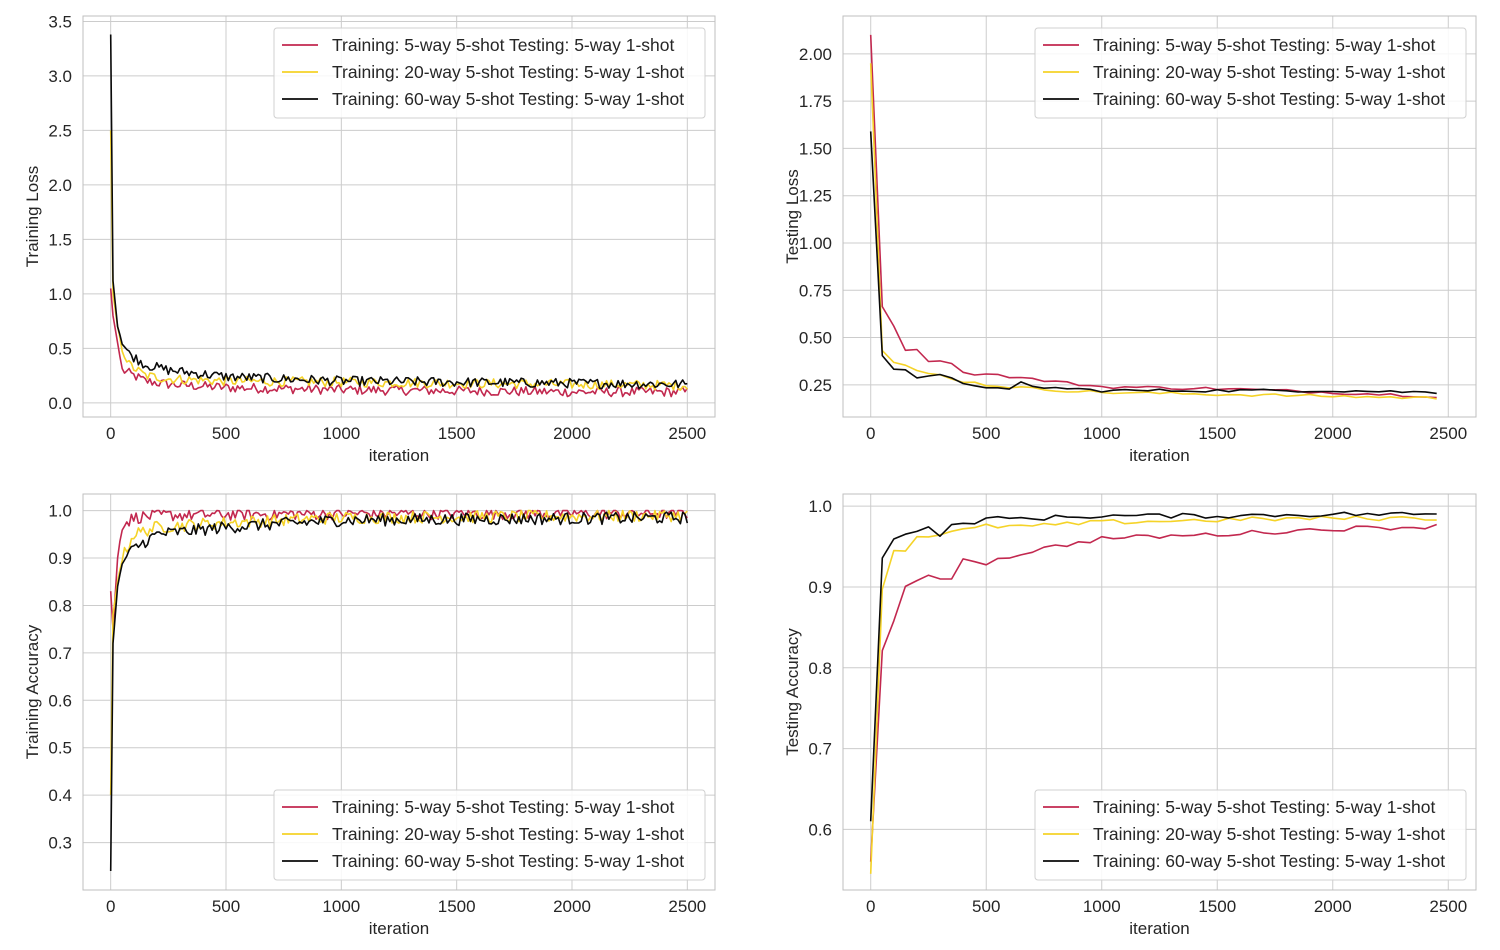 The image size is (1500, 950). I want to click on y-tick-label: 0.7, so click(820, 749).